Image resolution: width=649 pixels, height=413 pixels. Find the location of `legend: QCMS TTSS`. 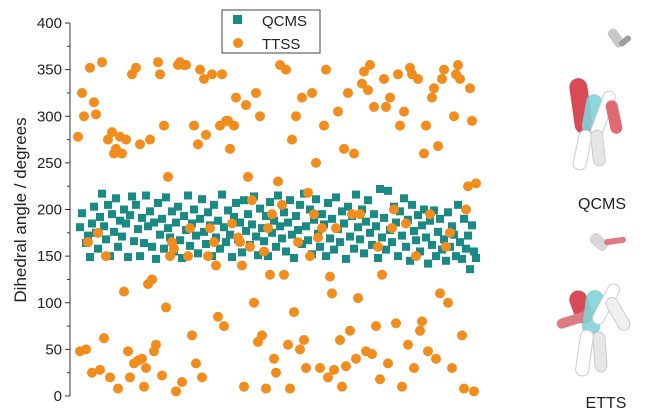

legend: QCMS TTSS is located at coordinates (271, 31).